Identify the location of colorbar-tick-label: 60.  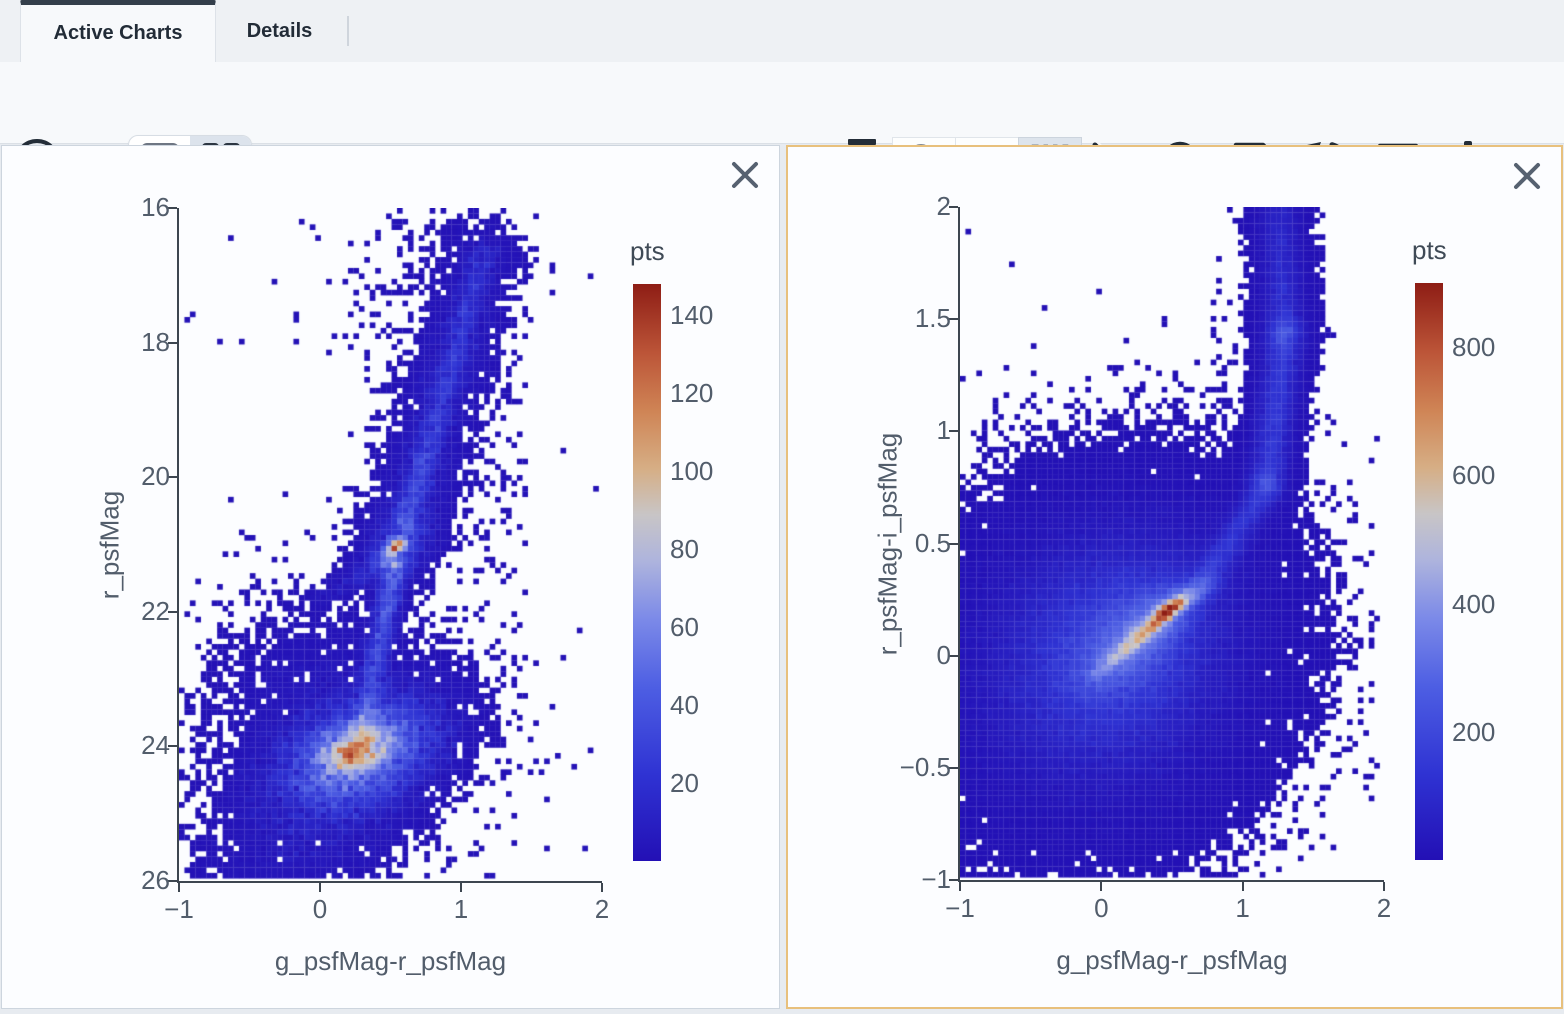
(684, 627).